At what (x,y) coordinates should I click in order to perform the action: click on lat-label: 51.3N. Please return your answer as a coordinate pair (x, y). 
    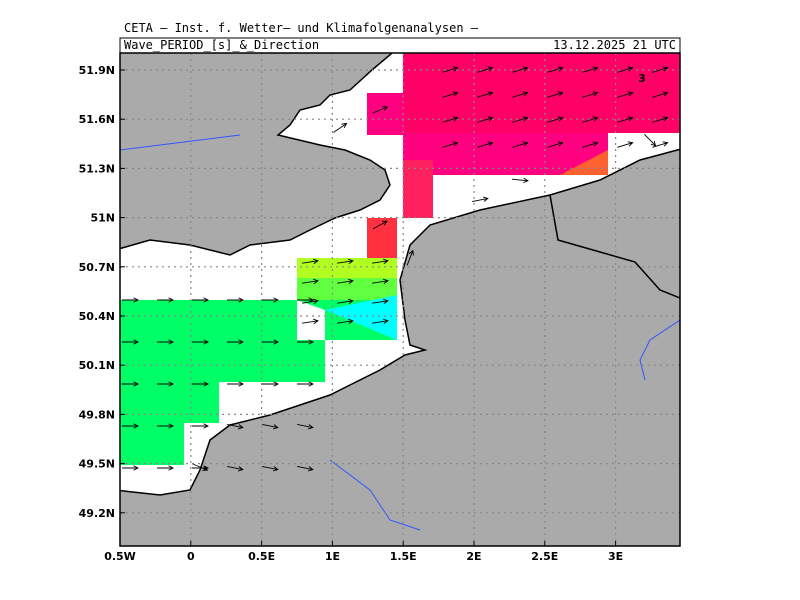
    Looking at the image, I should click on (97, 168).